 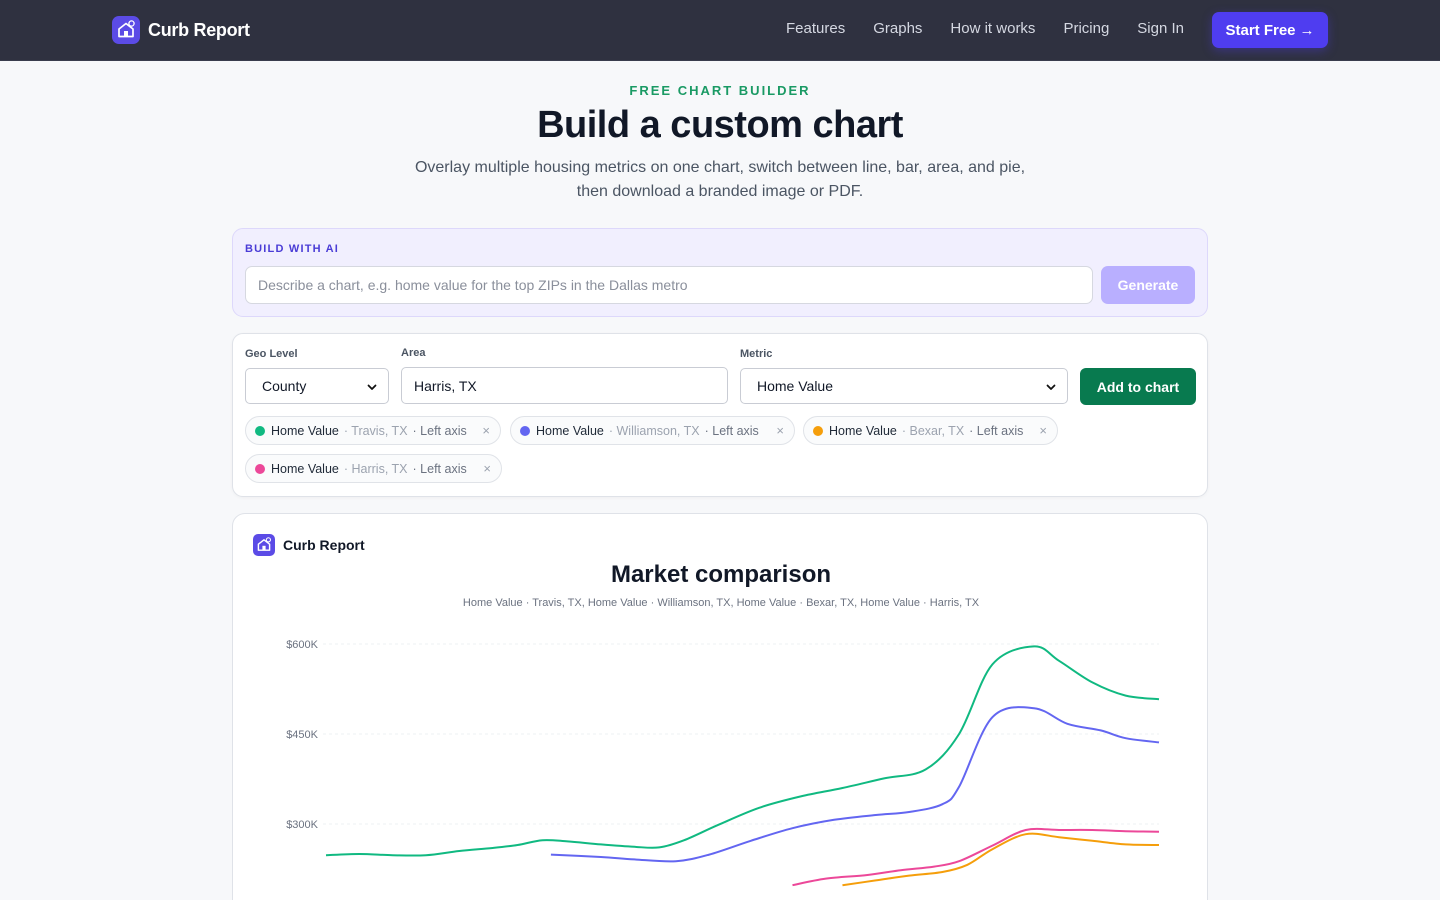 I want to click on geo-level-label: Geo Level, so click(x=271, y=354).